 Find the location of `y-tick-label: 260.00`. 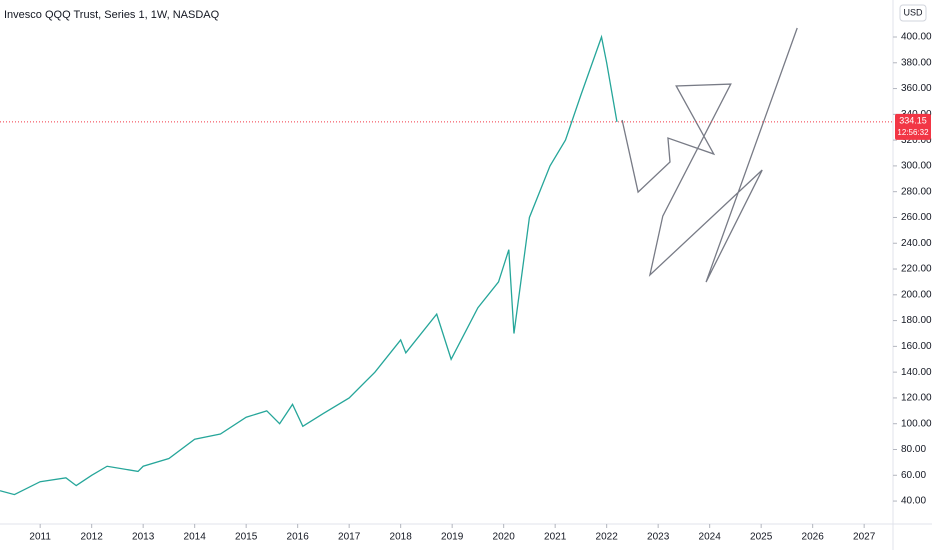

y-tick-label: 260.00 is located at coordinates (916, 217).